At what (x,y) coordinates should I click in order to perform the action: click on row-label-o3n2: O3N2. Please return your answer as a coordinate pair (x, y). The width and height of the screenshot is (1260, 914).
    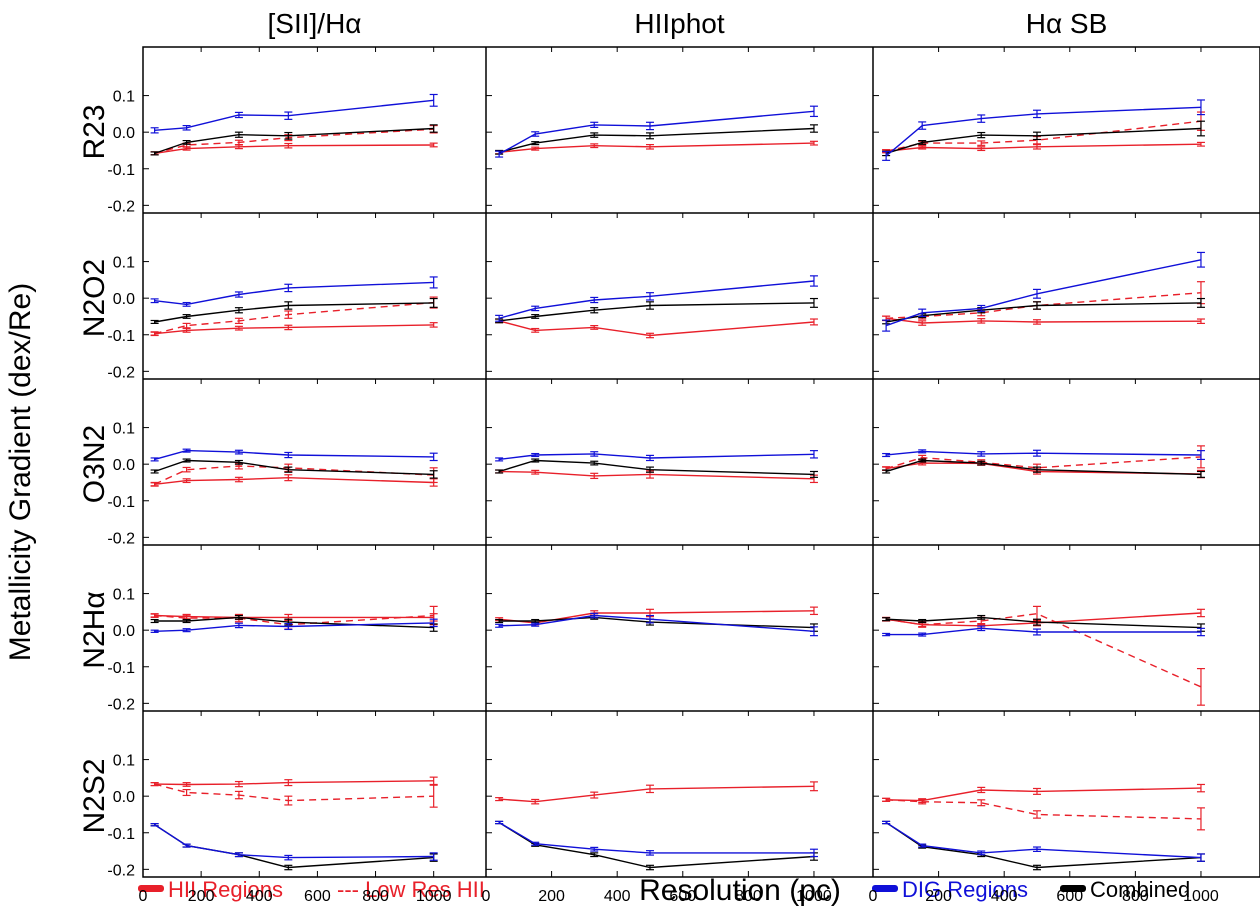
    Looking at the image, I should click on (94, 464).